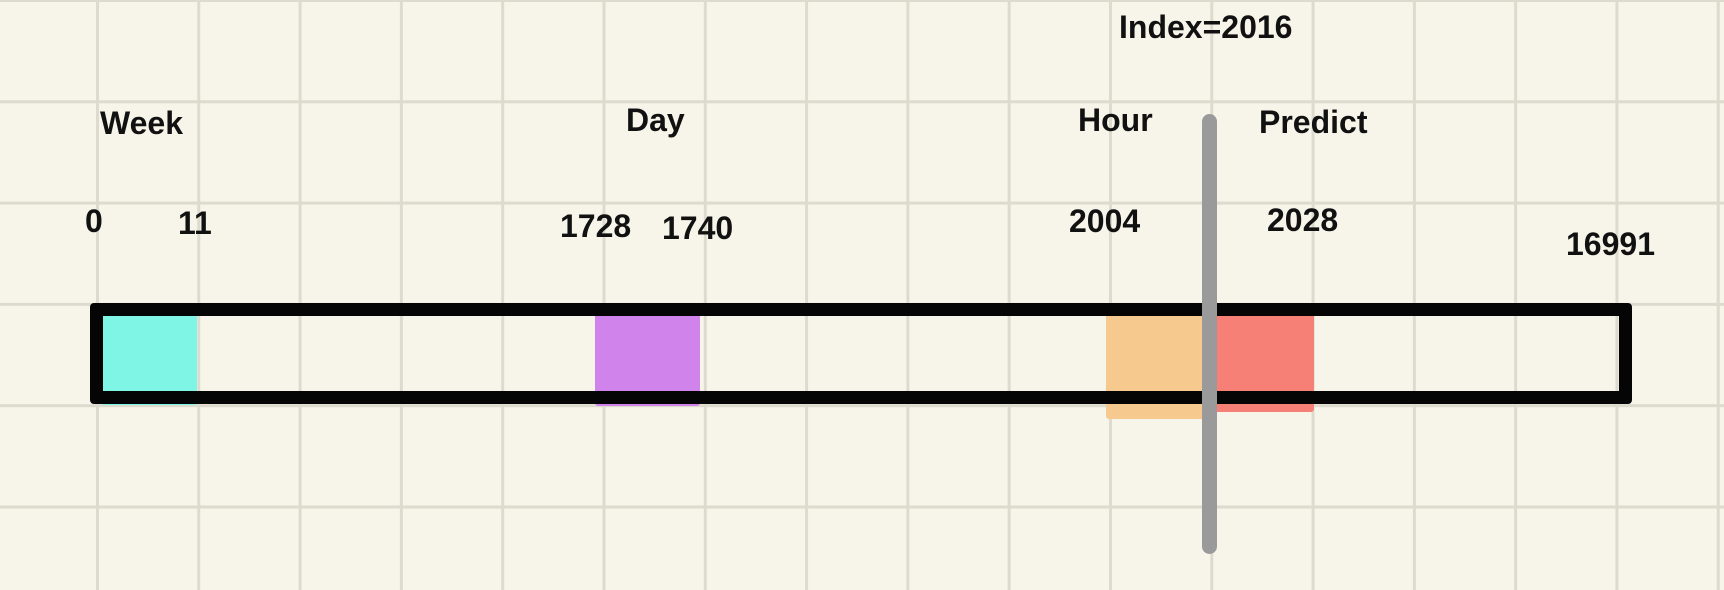 The height and width of the screenshot is (590, 1724). Describe the element at coordinates (1313, 122) in the screenshot. I see `predict-label: Predict` at that location.